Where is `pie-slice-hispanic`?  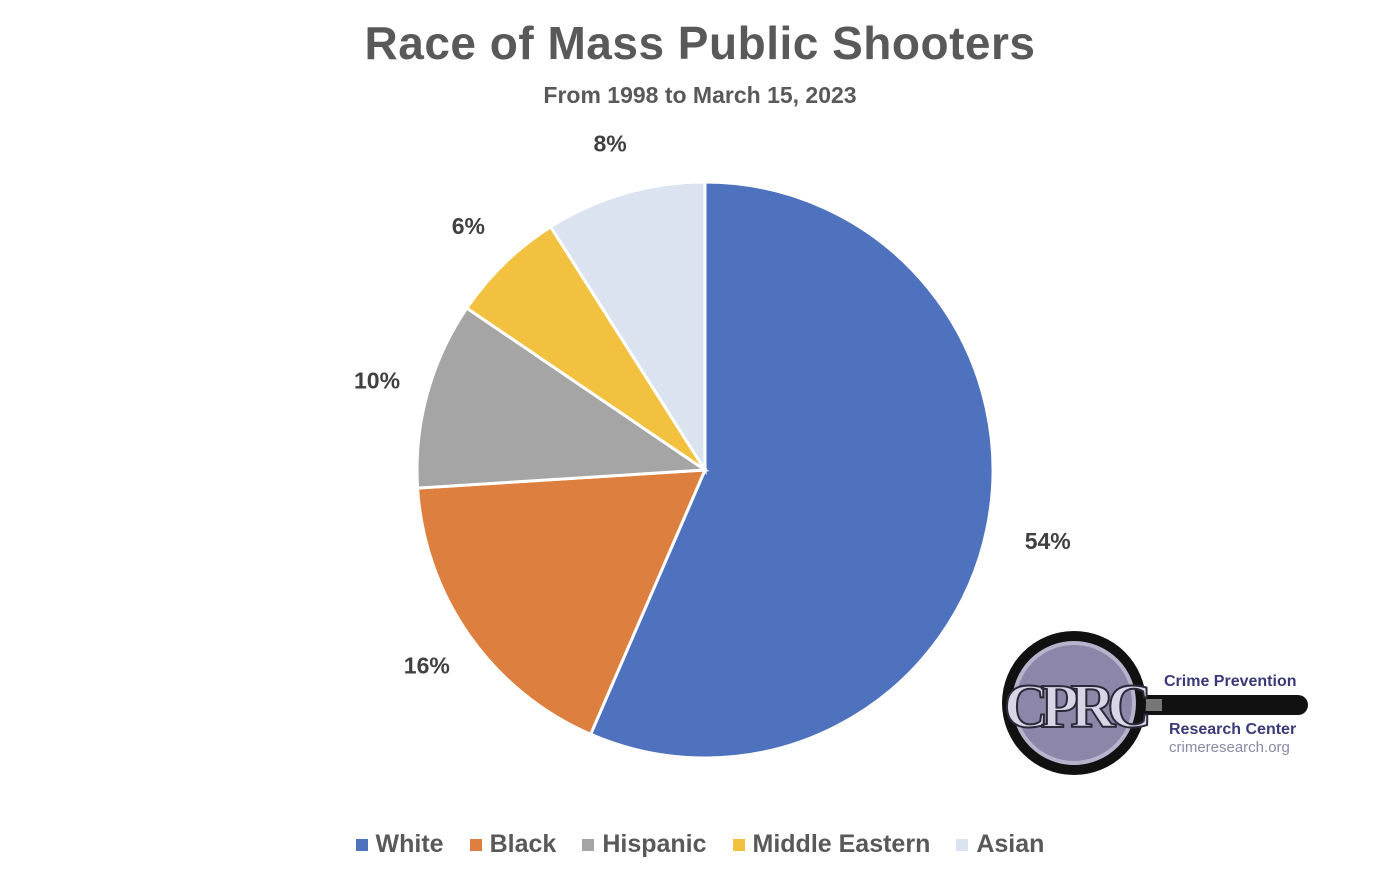 pie-slice-hispanic is located at coordinates (562, 398).